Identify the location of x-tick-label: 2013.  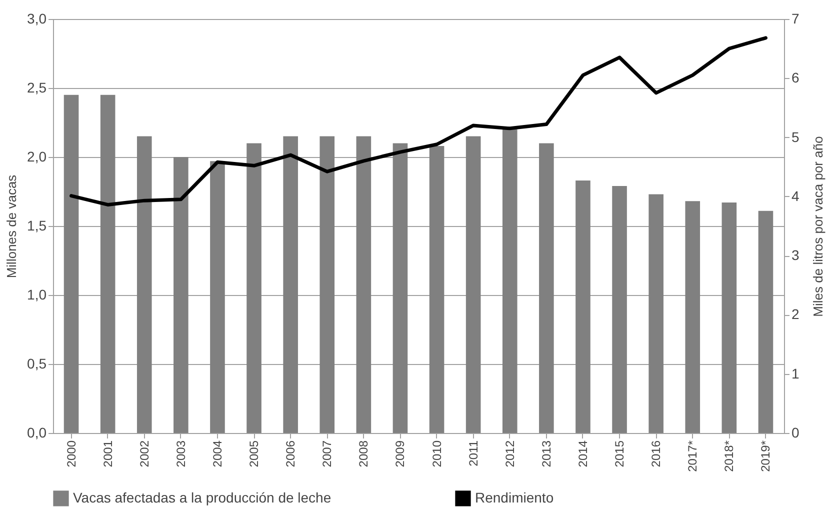
(546, 454).